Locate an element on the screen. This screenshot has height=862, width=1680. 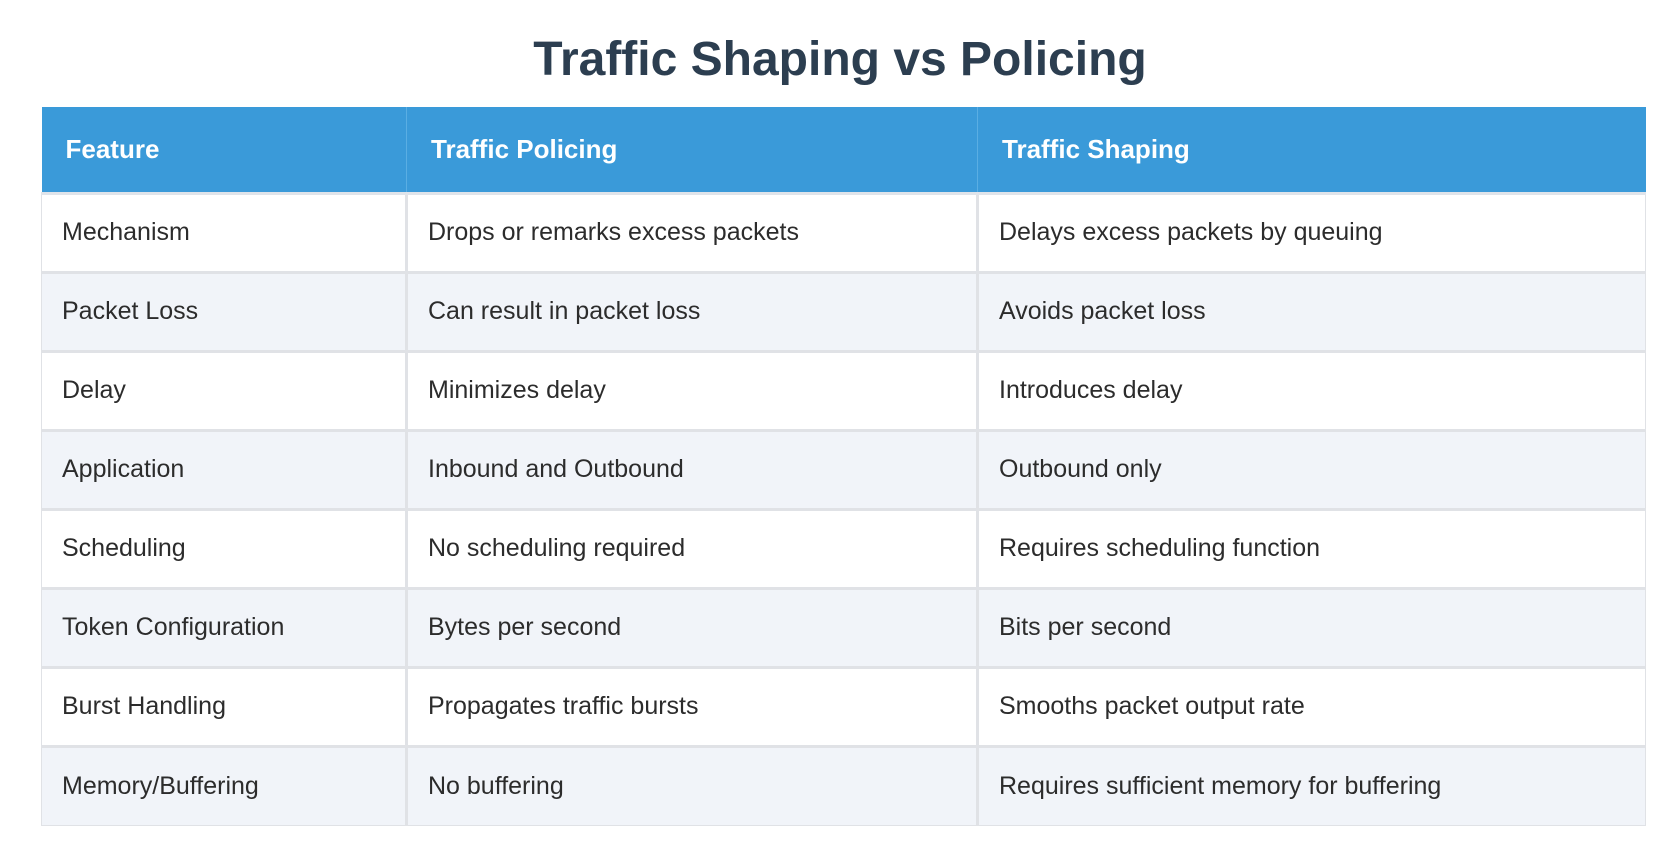
feature-cell: Memory/Buffering is located at coordinates (224, 786).